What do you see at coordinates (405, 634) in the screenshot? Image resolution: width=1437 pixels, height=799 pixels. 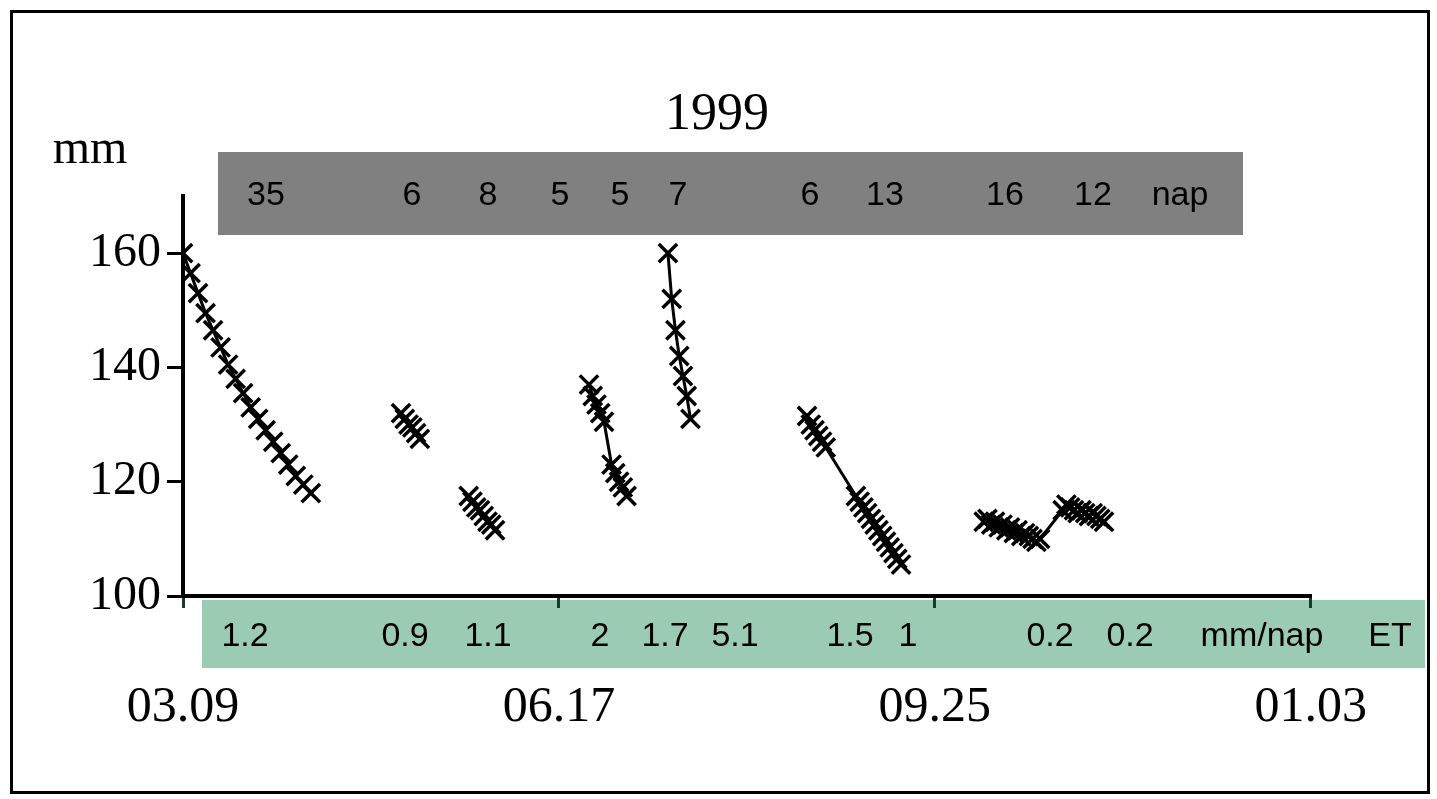 I see `text: 0.9` at bounding box center [405, 634].